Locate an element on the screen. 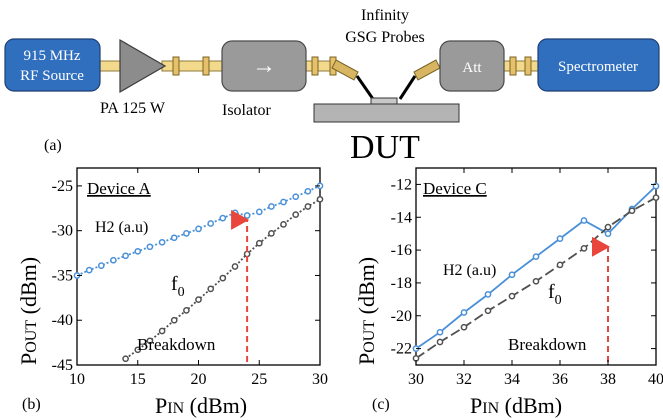 This screenshot has width=663, height=420. isolator-label: Isolator is located at coordinates (247, 110).